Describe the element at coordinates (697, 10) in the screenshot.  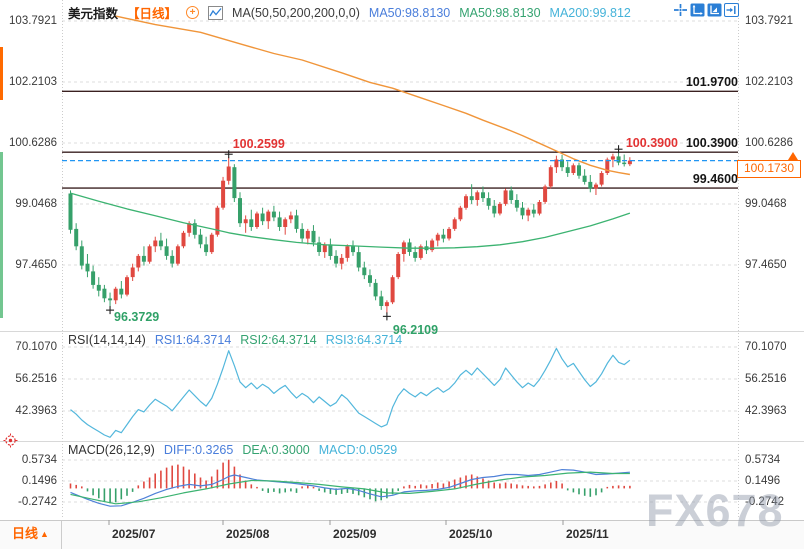
I see `zoom-axis-icon` at that location.